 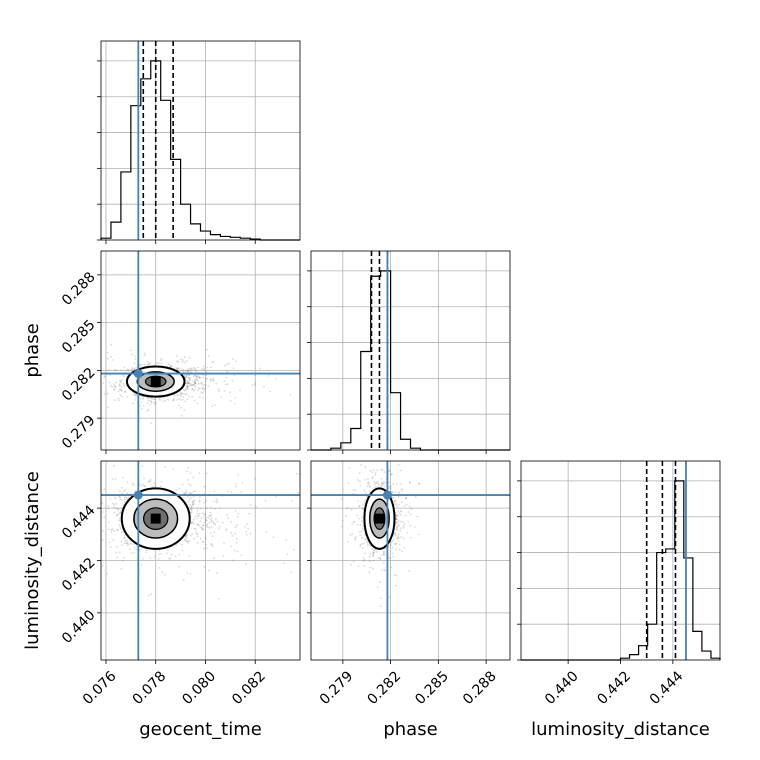 I want to click on y-tick-label-phase: 0.282, so click(x=79, y=385).